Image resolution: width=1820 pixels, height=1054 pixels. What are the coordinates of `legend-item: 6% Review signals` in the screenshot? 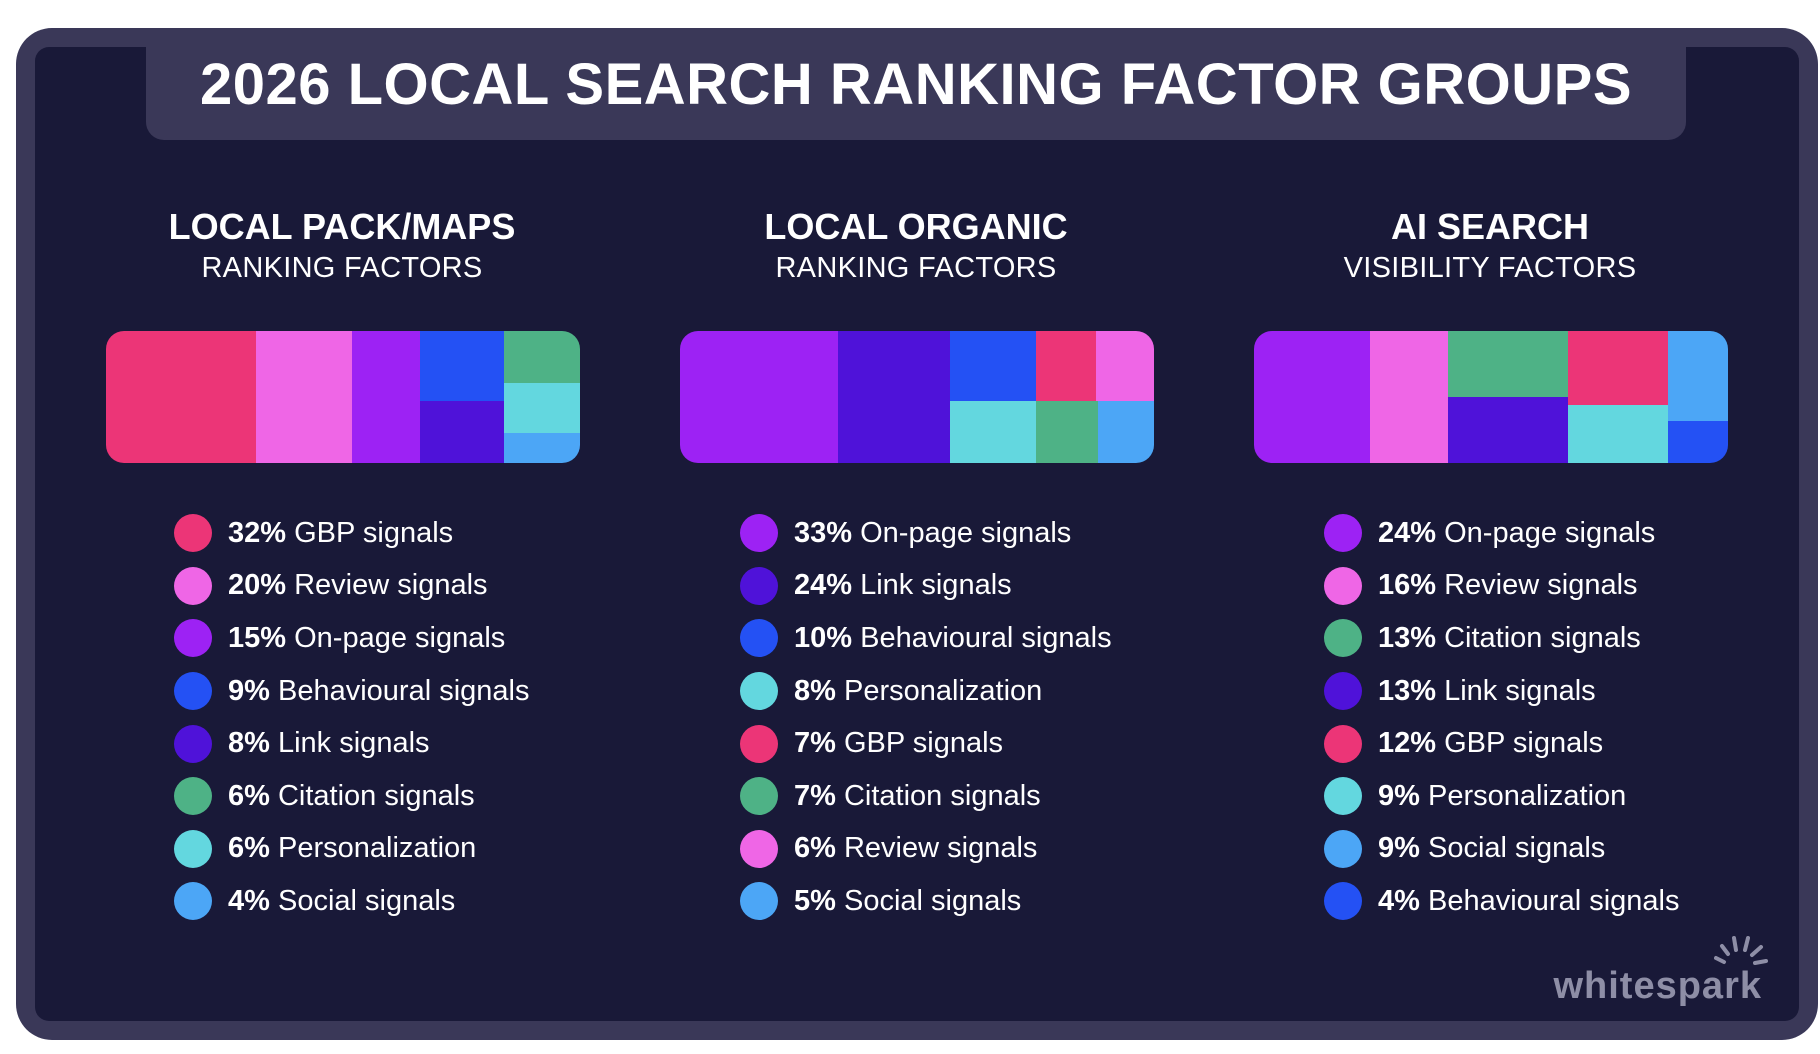 It's located at (926, 849).